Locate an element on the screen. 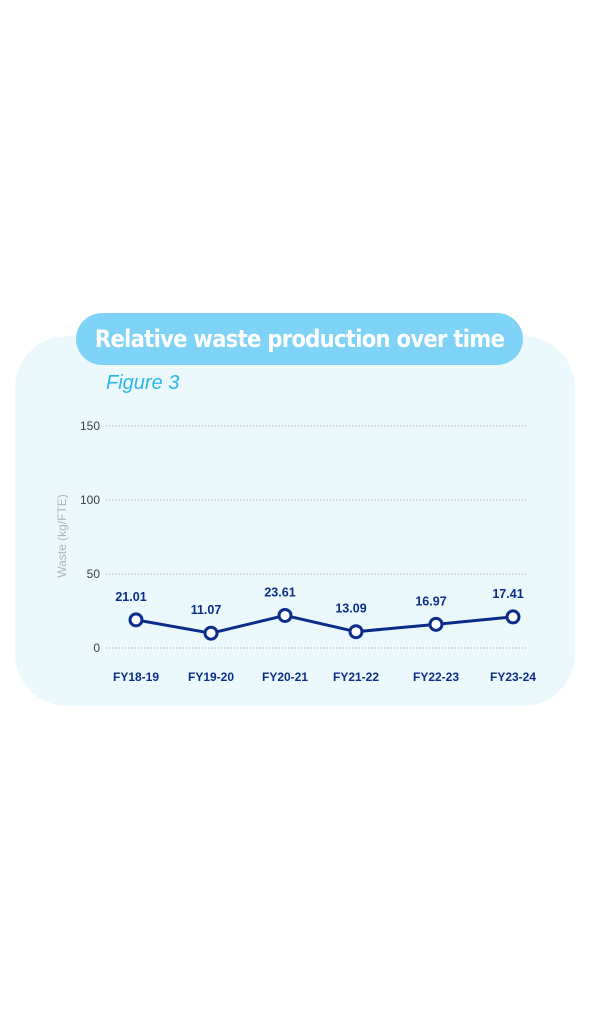  data-points is located at coordinates (324, 624).